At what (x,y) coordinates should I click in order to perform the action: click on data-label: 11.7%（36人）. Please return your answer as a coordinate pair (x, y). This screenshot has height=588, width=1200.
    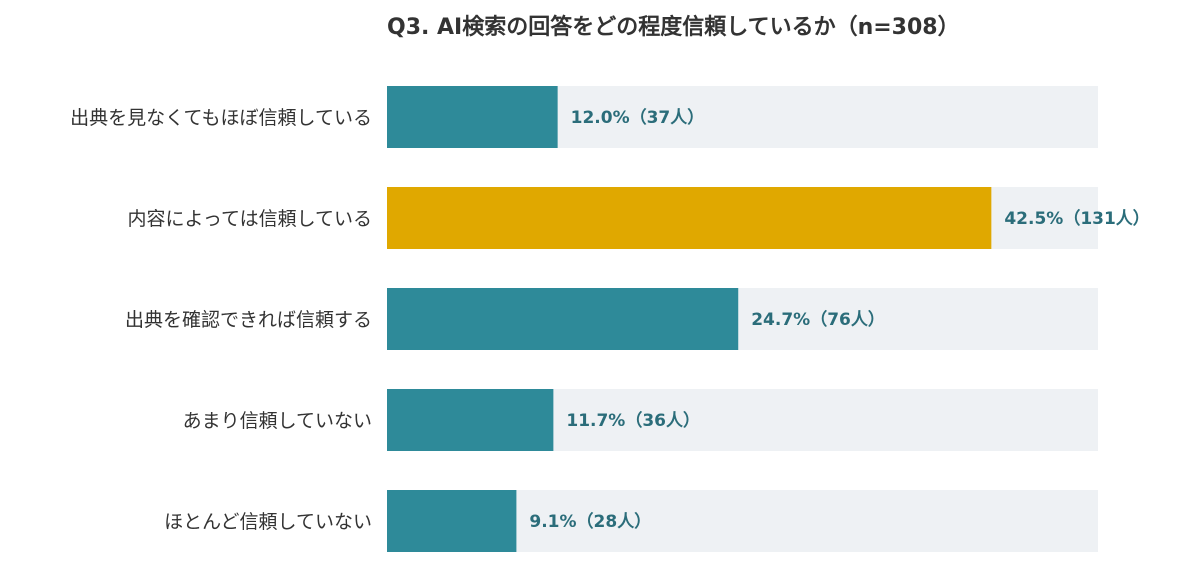
    Looking at the image, I should click on (633, 420).